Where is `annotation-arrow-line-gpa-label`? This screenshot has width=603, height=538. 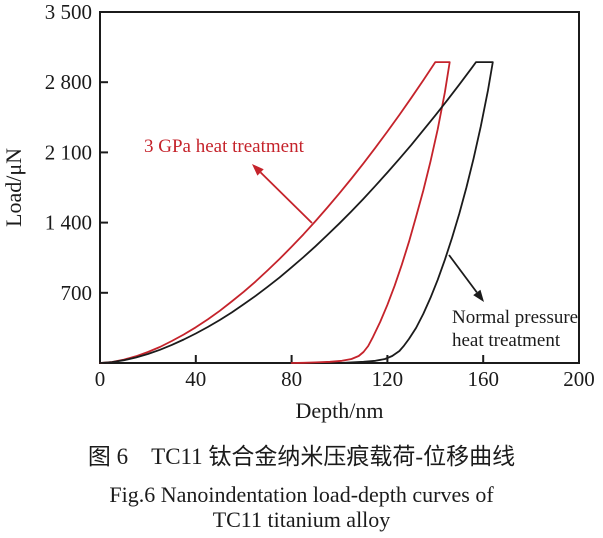
annotation-arrow-line-gpa-label is located at coordinates (286, 197).